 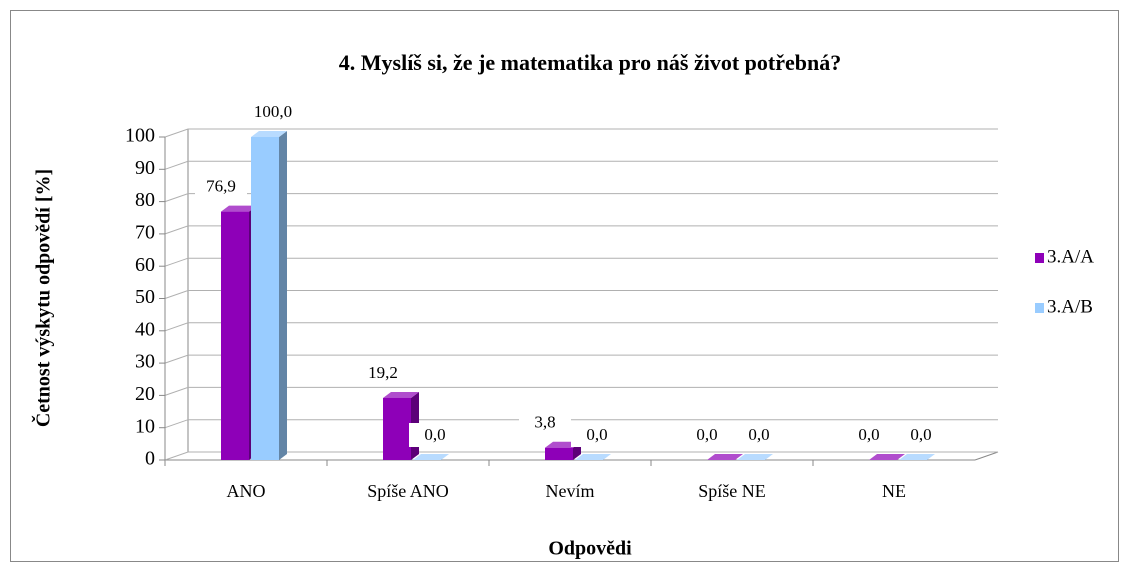 I want to click on x-tick-label: ANO, so click(x=246, y=491).